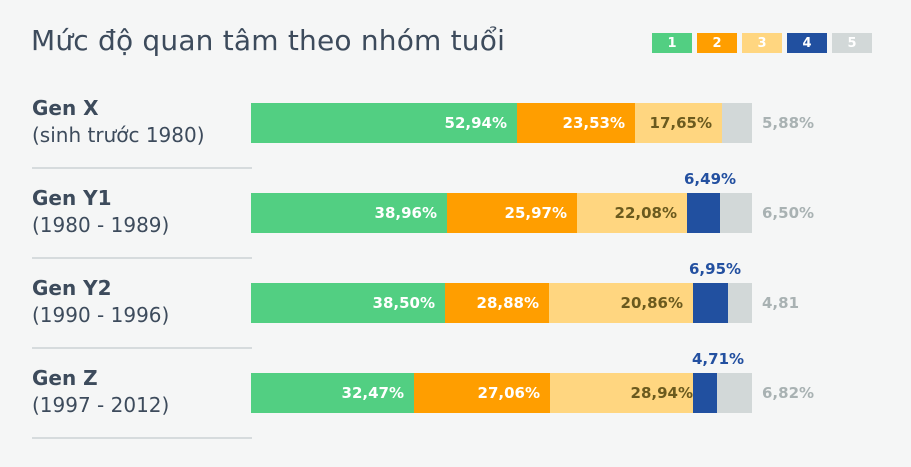 The width and height of the screenshot is (911, 467). What do you see at coordinates (268, 40) in the screenshot?
I see `chart-title: Mức độ quan tâm theo nhóm tuổi` at bounding box center [268, 40].